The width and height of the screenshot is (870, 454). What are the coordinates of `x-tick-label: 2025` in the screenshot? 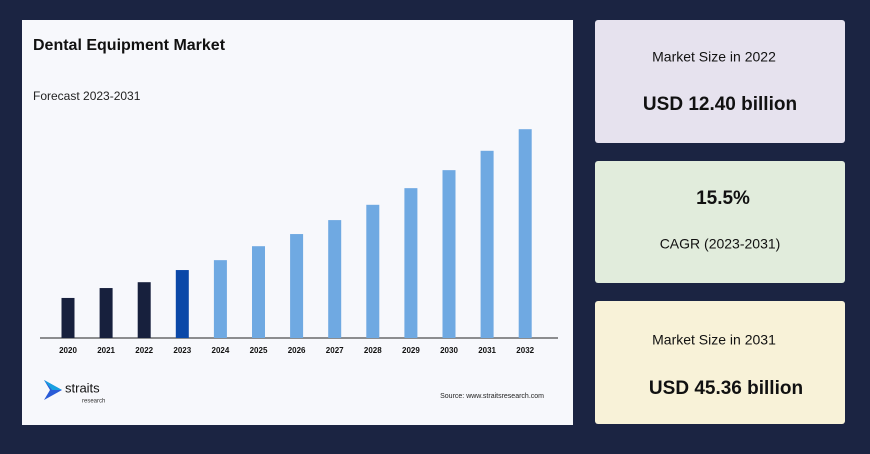 It's located at (259, 350).